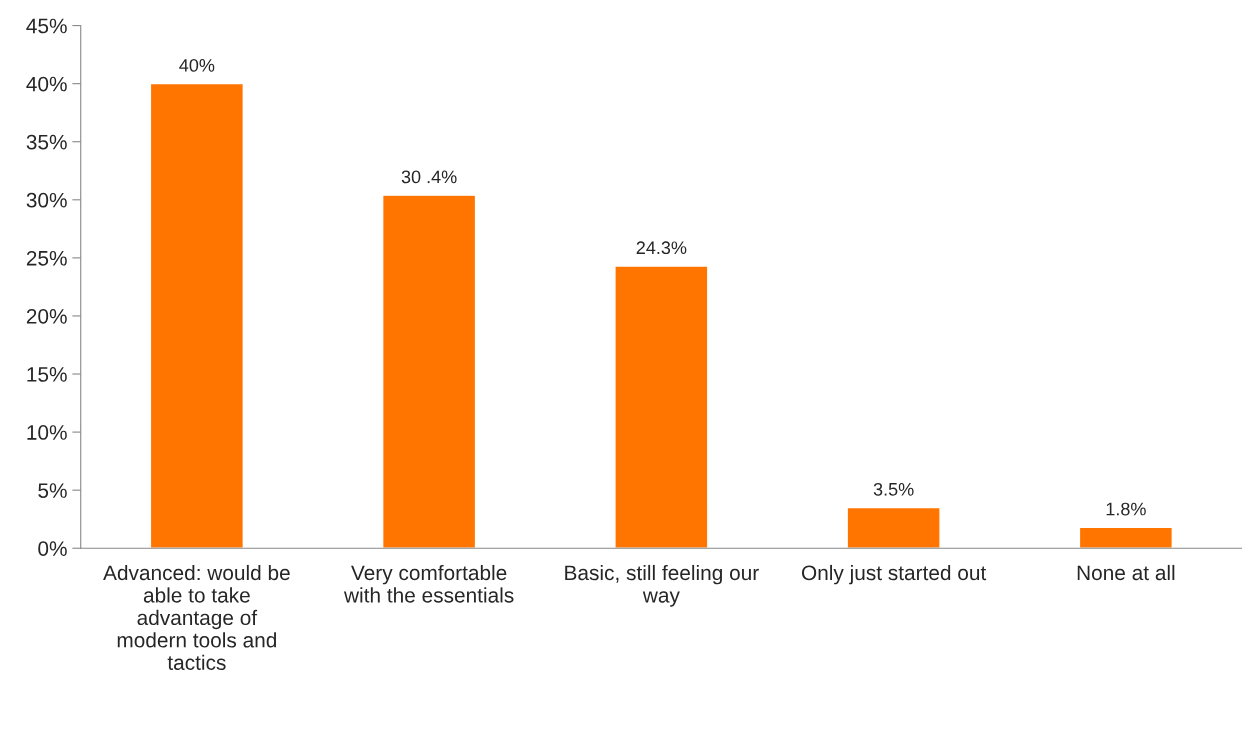 The height and width of the screenshot is (731, 1242). Describe the element at coordinates (46, 26) in the screenshot. I see `y-tick-label: 45%` at that location.